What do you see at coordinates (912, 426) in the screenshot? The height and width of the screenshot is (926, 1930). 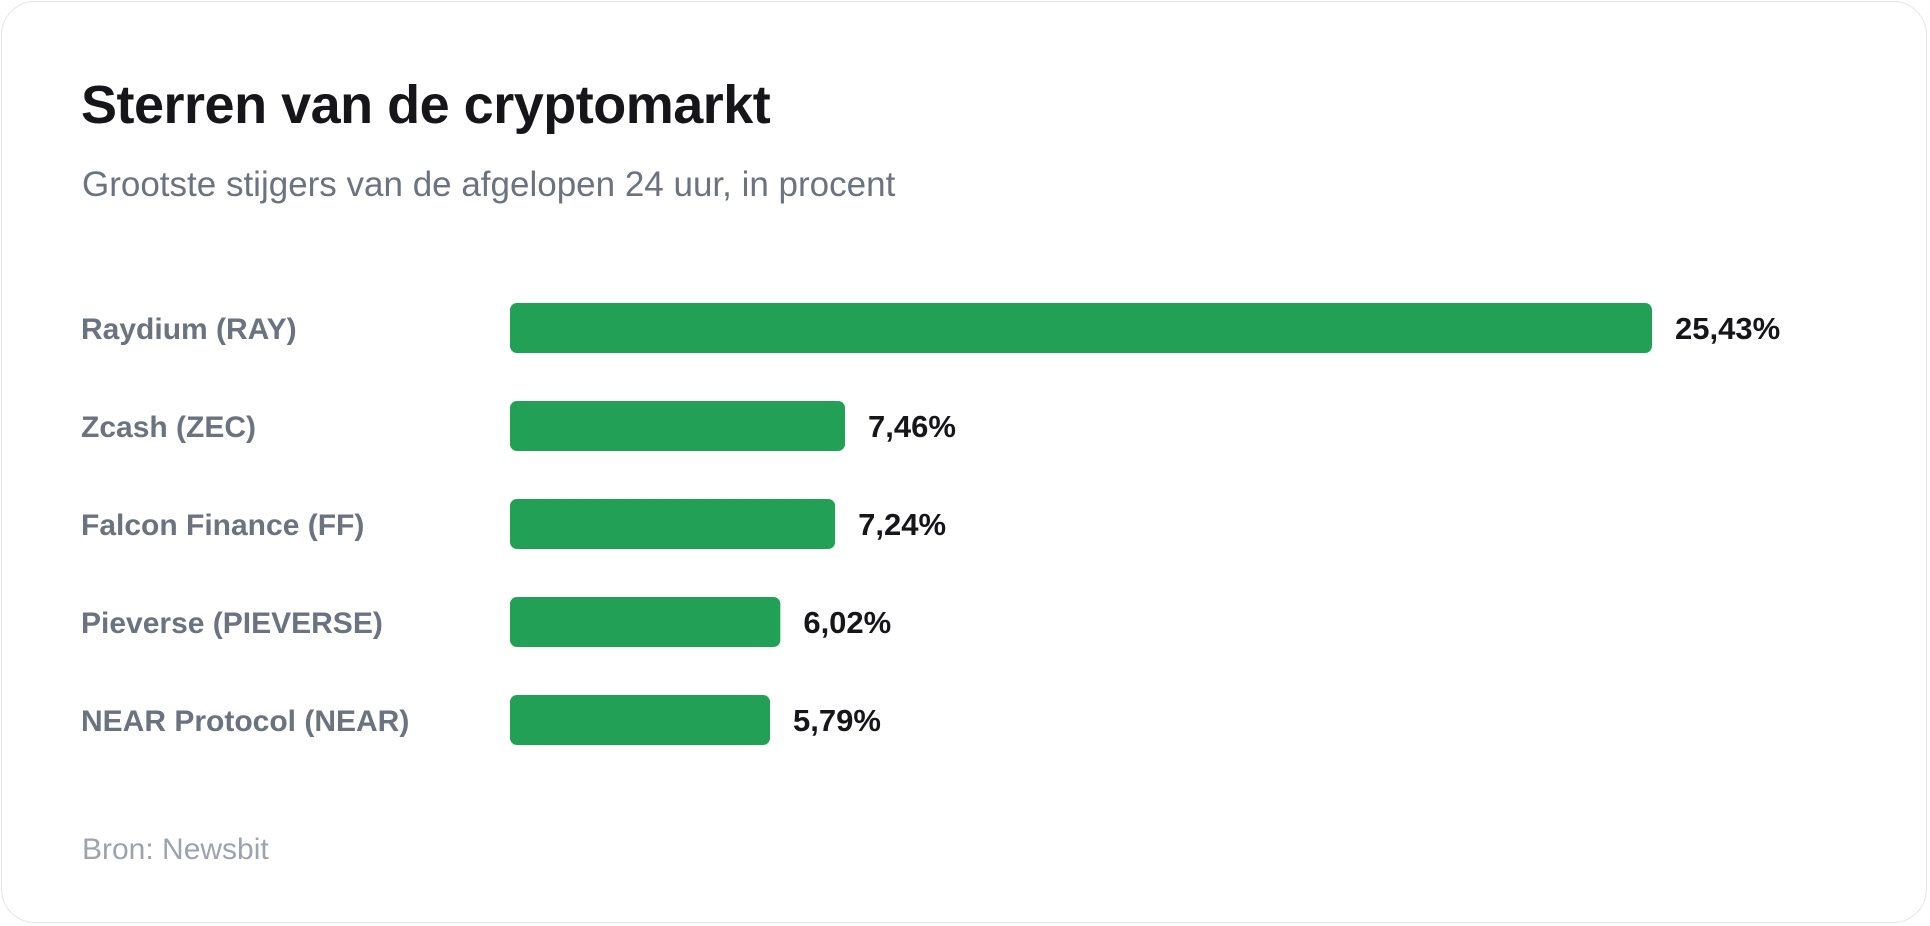 I see `value-label: 7,46%` at bounding box center [912, 426].